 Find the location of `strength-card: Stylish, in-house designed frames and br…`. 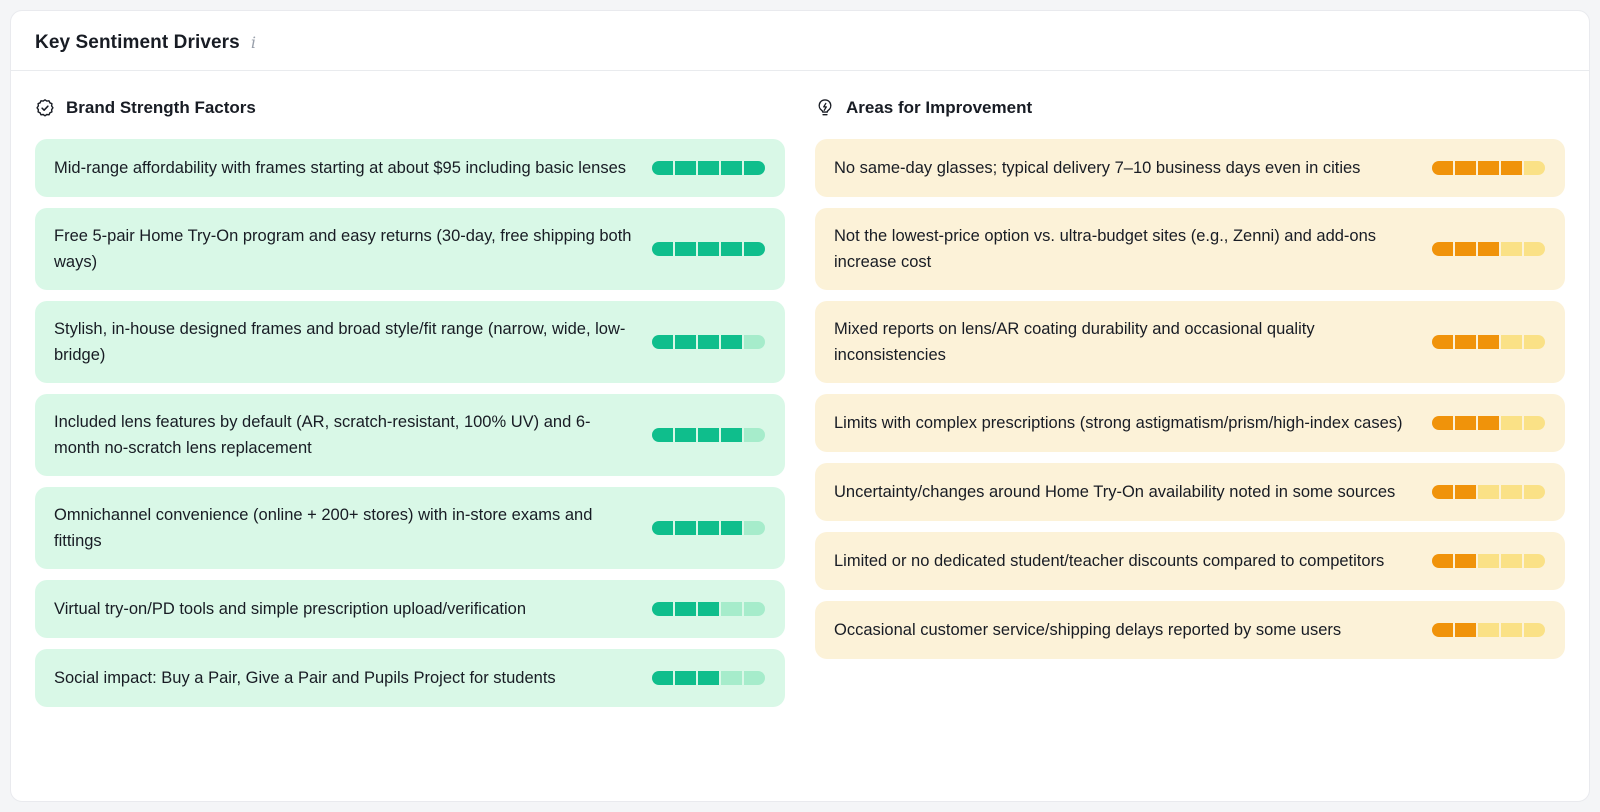

strength-card: Stylish, in-house designed frames and br… is located at coordinates (410, 342).